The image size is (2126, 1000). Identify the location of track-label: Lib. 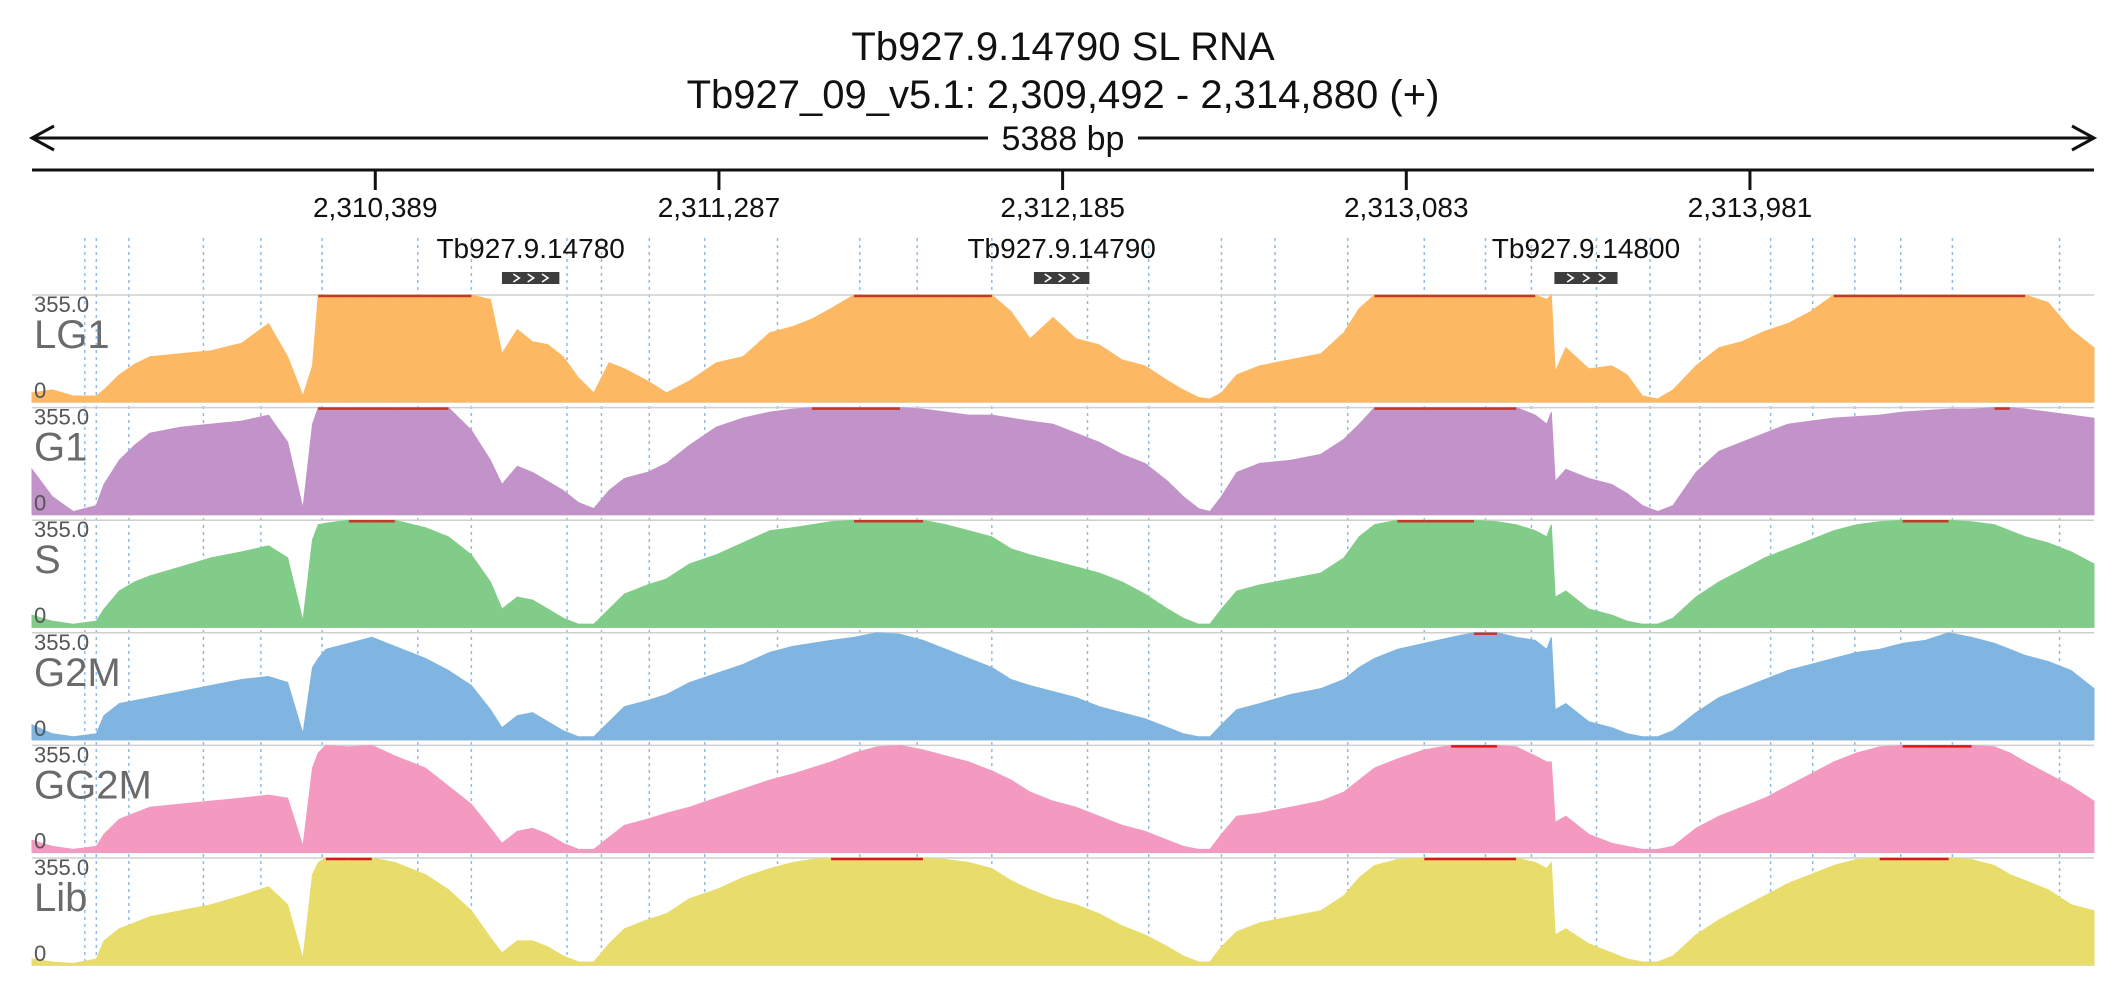
(60, 898).